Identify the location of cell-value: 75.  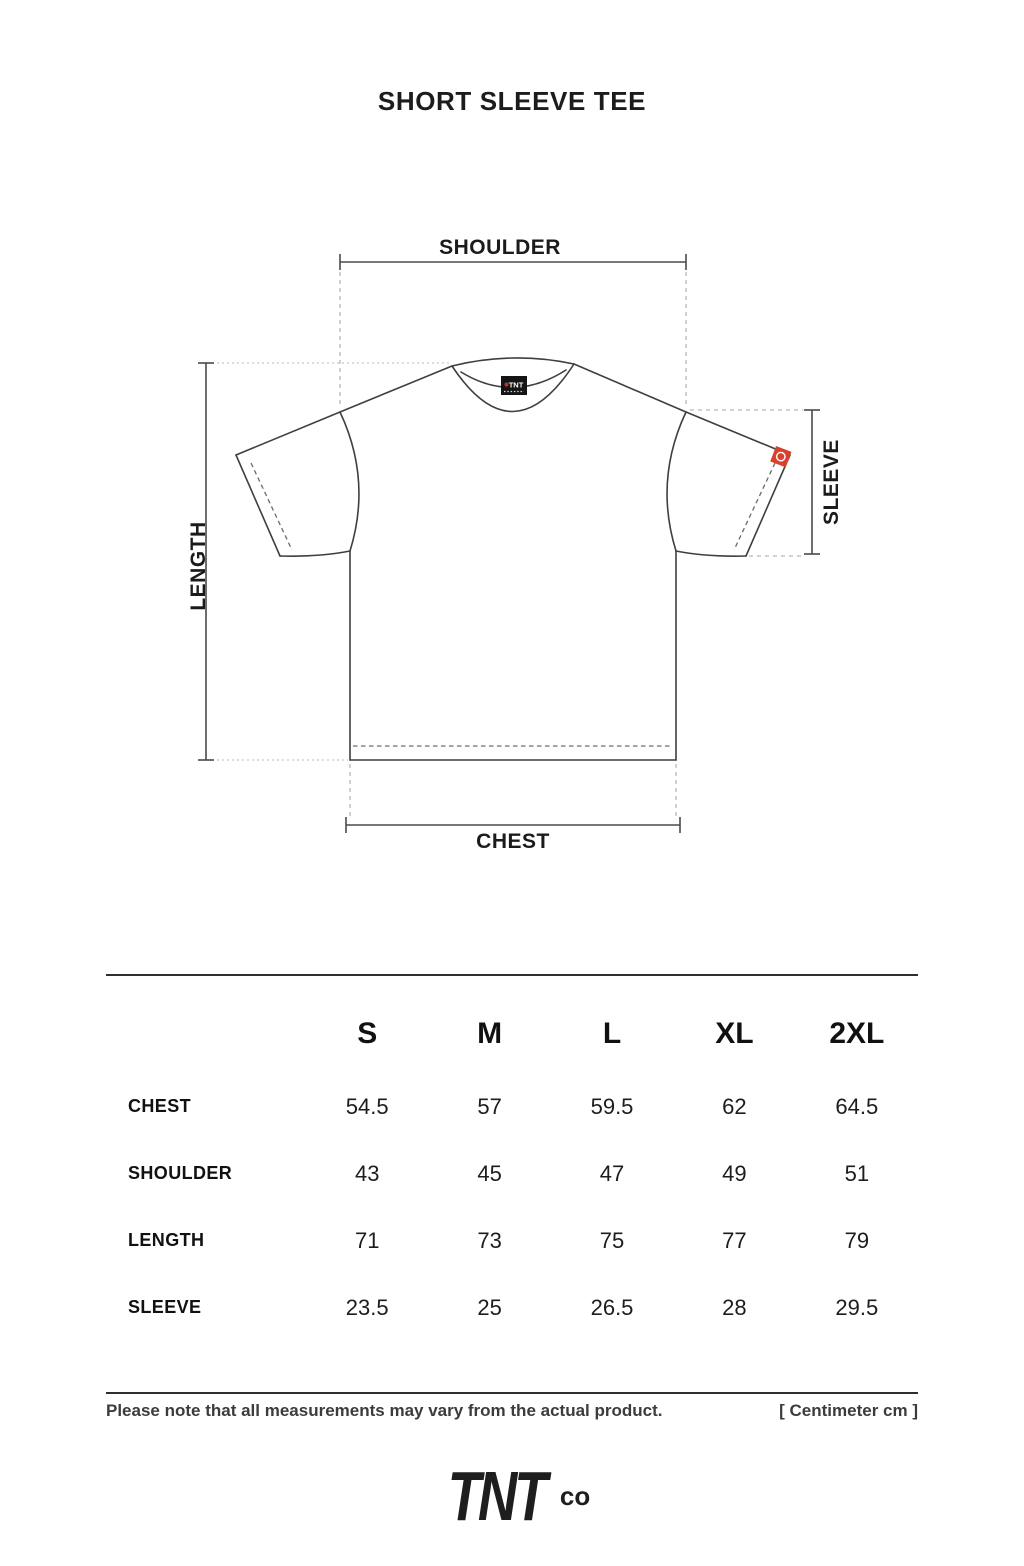
(612, 1240).